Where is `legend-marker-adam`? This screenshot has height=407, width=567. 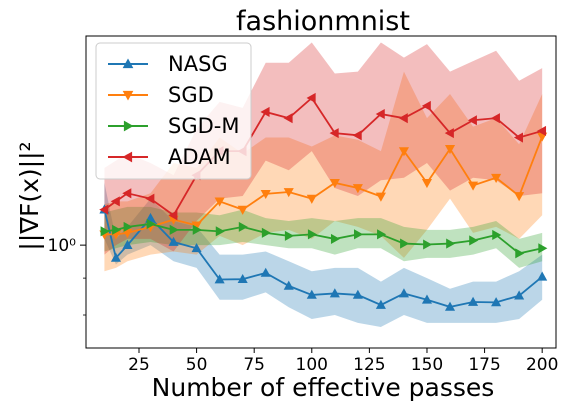
legend-marker-adam is located at coordinates (127, 157).